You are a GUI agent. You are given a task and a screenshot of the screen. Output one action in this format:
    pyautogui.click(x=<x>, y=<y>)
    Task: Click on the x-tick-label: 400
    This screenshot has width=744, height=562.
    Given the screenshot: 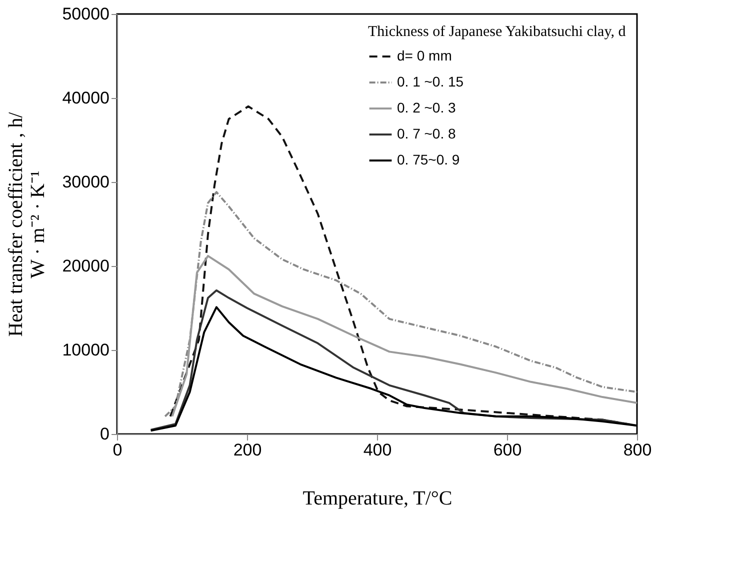 What is the action you would take?
    pyautogui.click(x=377, y=450)
    